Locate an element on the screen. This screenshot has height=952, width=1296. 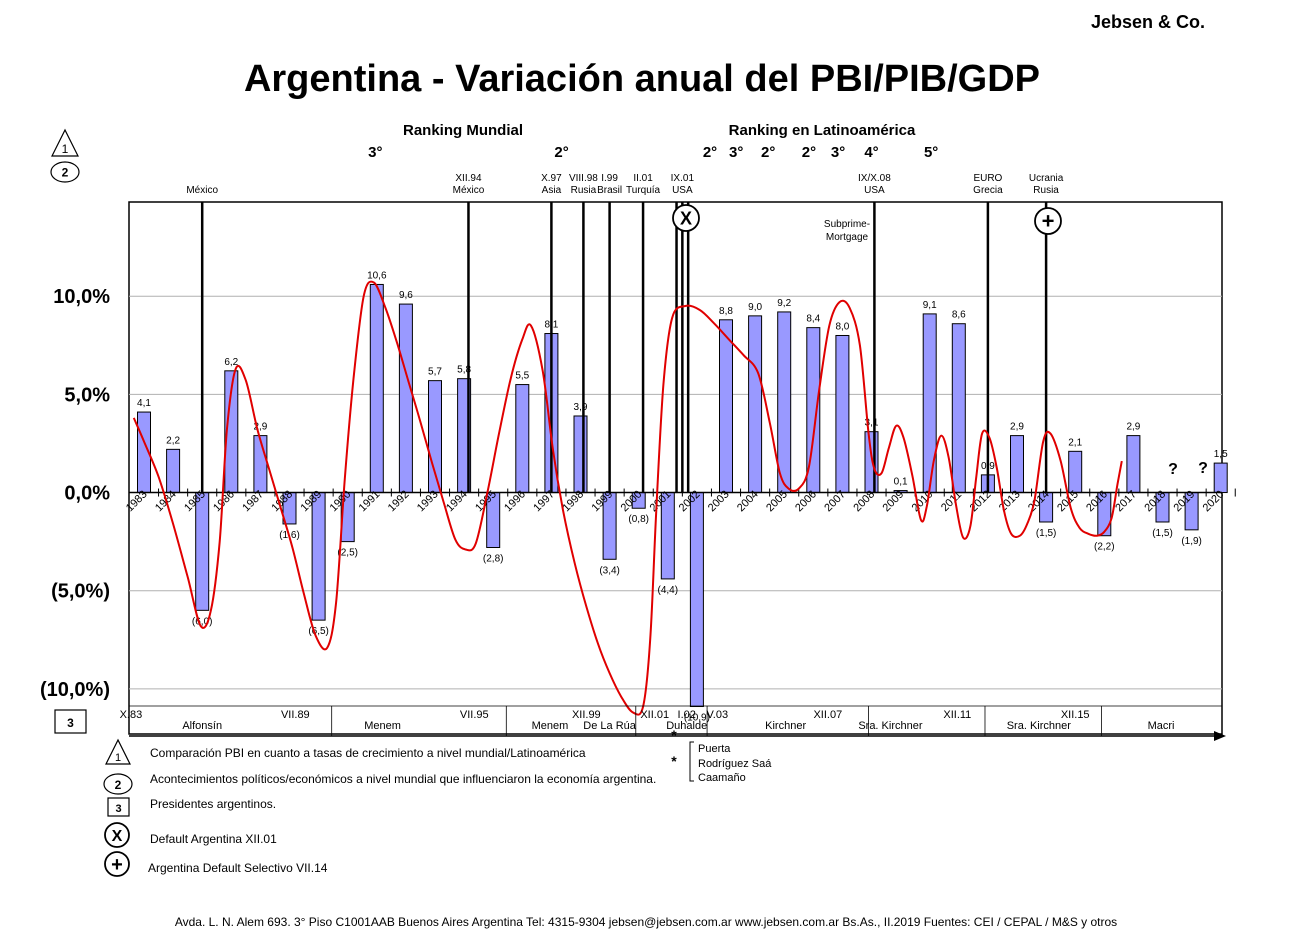
president-label-3: Menem is located at coordinates (382, 726).